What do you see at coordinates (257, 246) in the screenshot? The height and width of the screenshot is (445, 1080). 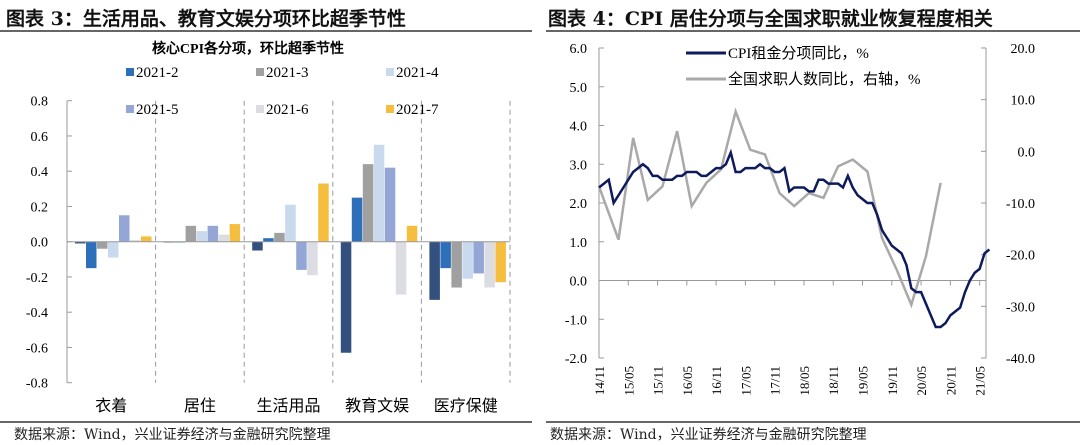 I see `bar-series-1-生活用品` at bounding box center [257, 246].